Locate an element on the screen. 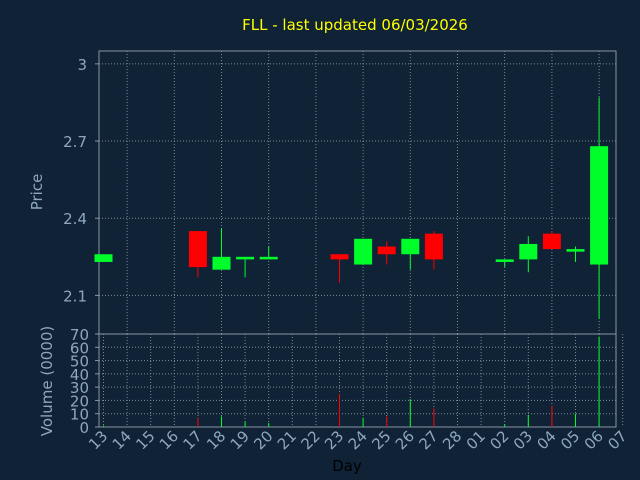  volume-y-tick-label: 30 is located at coordinates (79, 388).